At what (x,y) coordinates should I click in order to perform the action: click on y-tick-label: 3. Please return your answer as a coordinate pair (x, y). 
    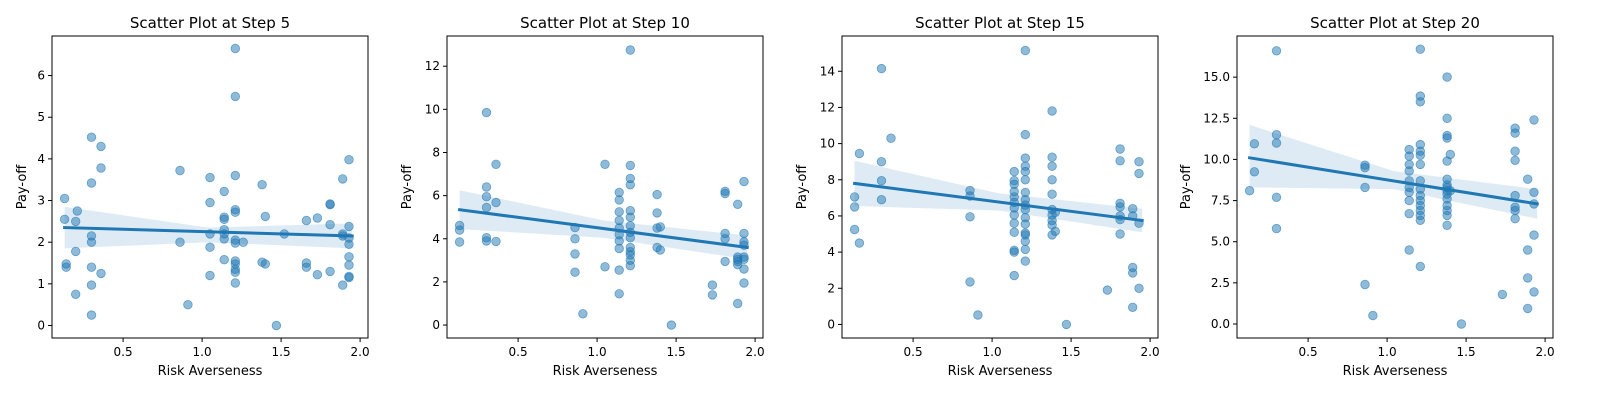
    Looking at the image, I should click on (41, 201).